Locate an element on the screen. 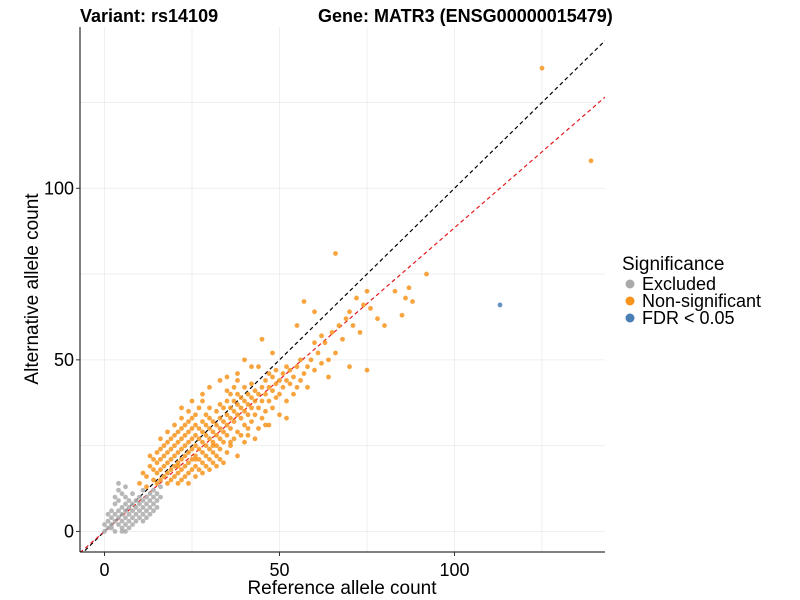  legend-label-non-significant: Non-significant is located at coordinates (701, 301).